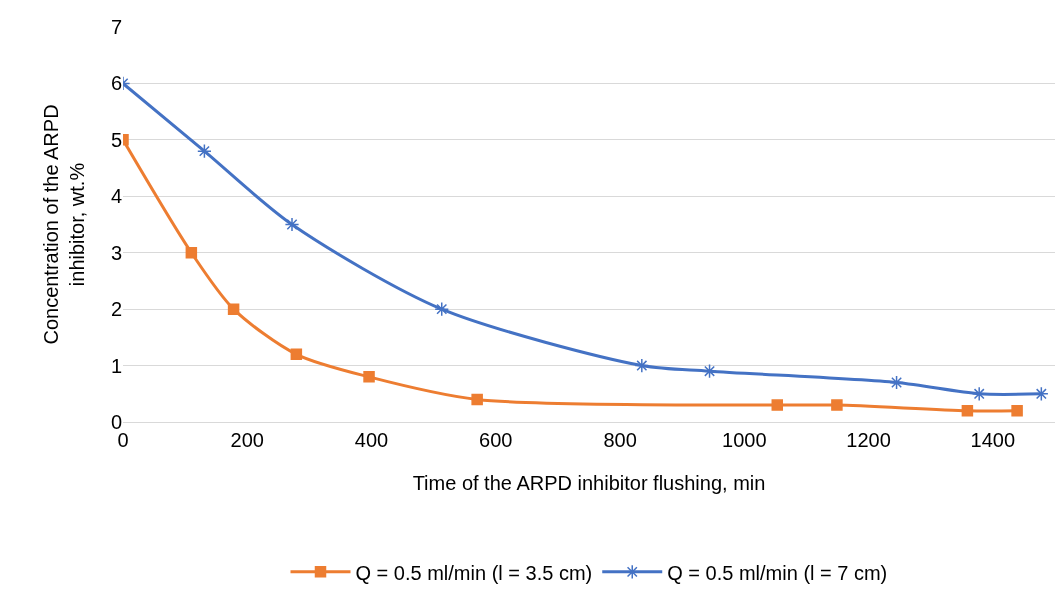  I want to click on y-tick-label: 1, so click(116, 365).